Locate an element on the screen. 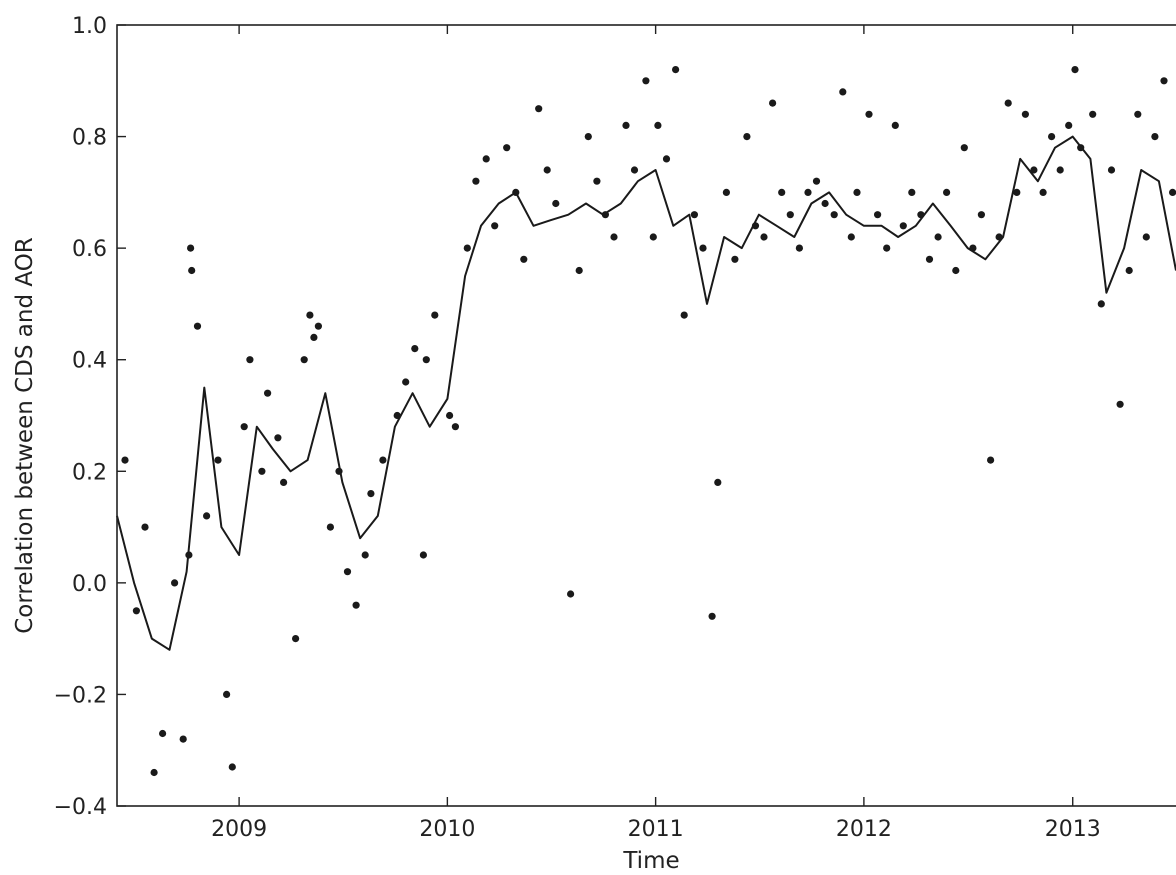 This screenshot has height=875, width=1176. y-tick-label: −0.4 is located at coordinates (80, 807).